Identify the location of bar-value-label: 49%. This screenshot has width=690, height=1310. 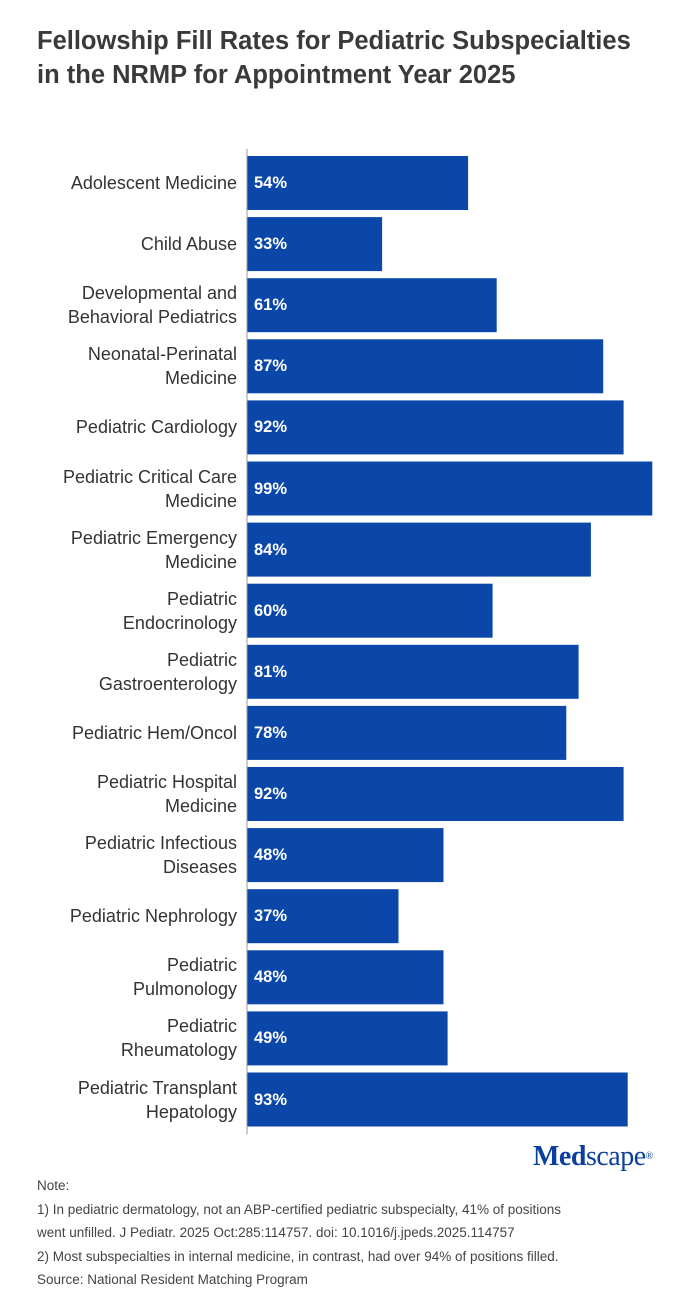
(271, 1038).